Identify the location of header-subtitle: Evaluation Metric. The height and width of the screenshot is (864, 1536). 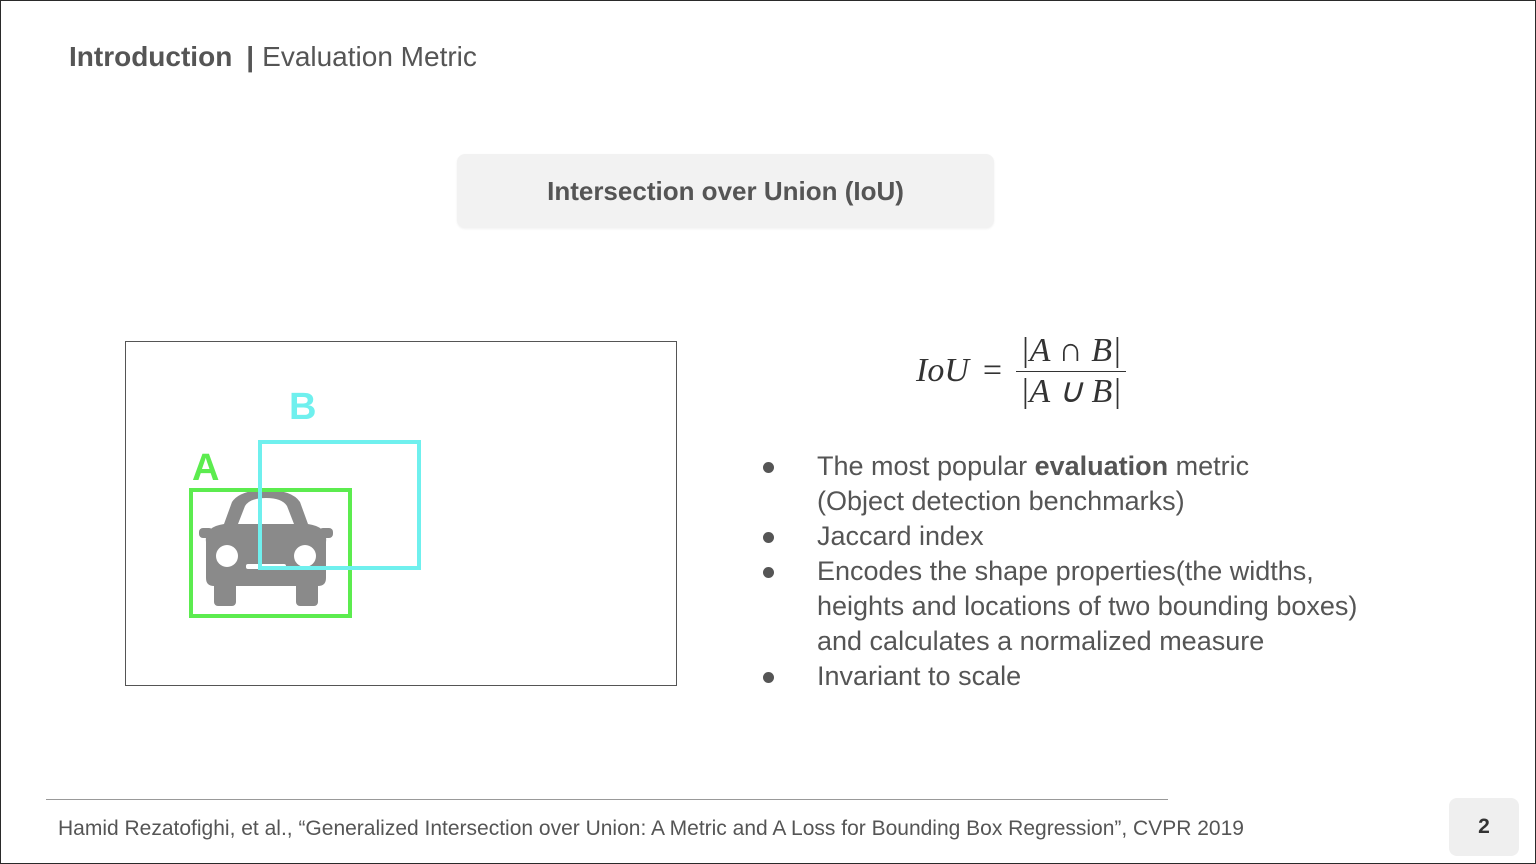
(369, 56).